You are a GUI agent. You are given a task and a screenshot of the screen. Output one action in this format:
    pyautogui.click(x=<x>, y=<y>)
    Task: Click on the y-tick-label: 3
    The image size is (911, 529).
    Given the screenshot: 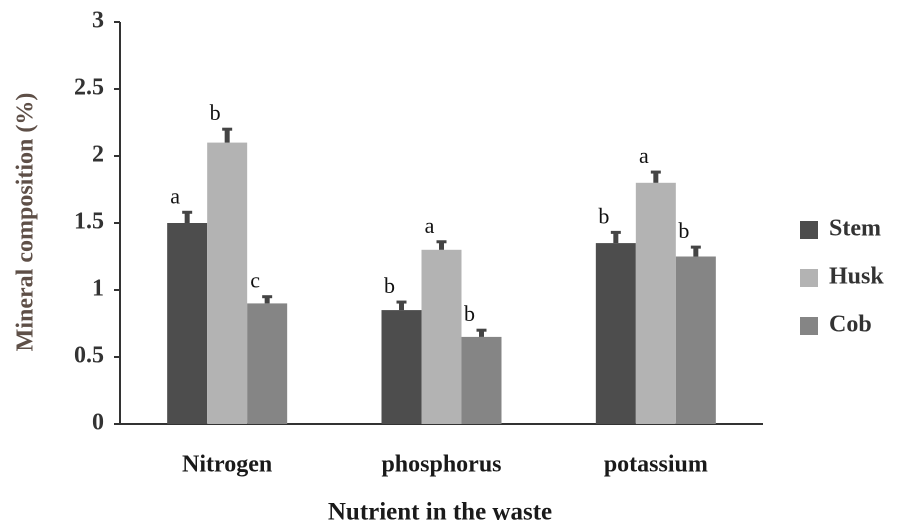 What is the action you would take?
    pyautogui.click(x=98, y=21)
    